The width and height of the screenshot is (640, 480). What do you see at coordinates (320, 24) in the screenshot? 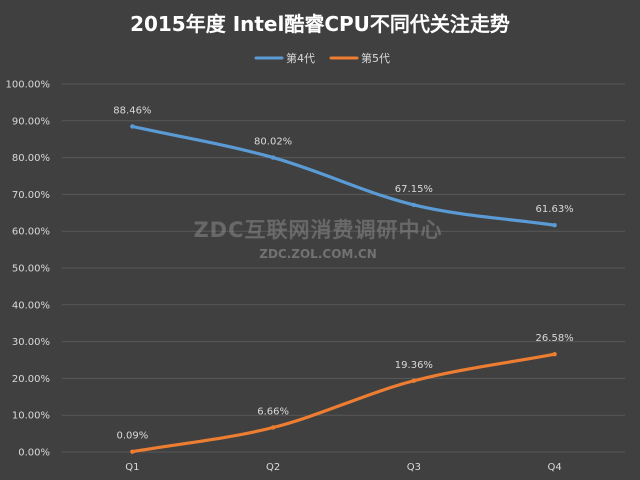
I see `chart-title: 2015年度 Intel酷睿CPU不同代关注走势` at bounding box center [320, 24].